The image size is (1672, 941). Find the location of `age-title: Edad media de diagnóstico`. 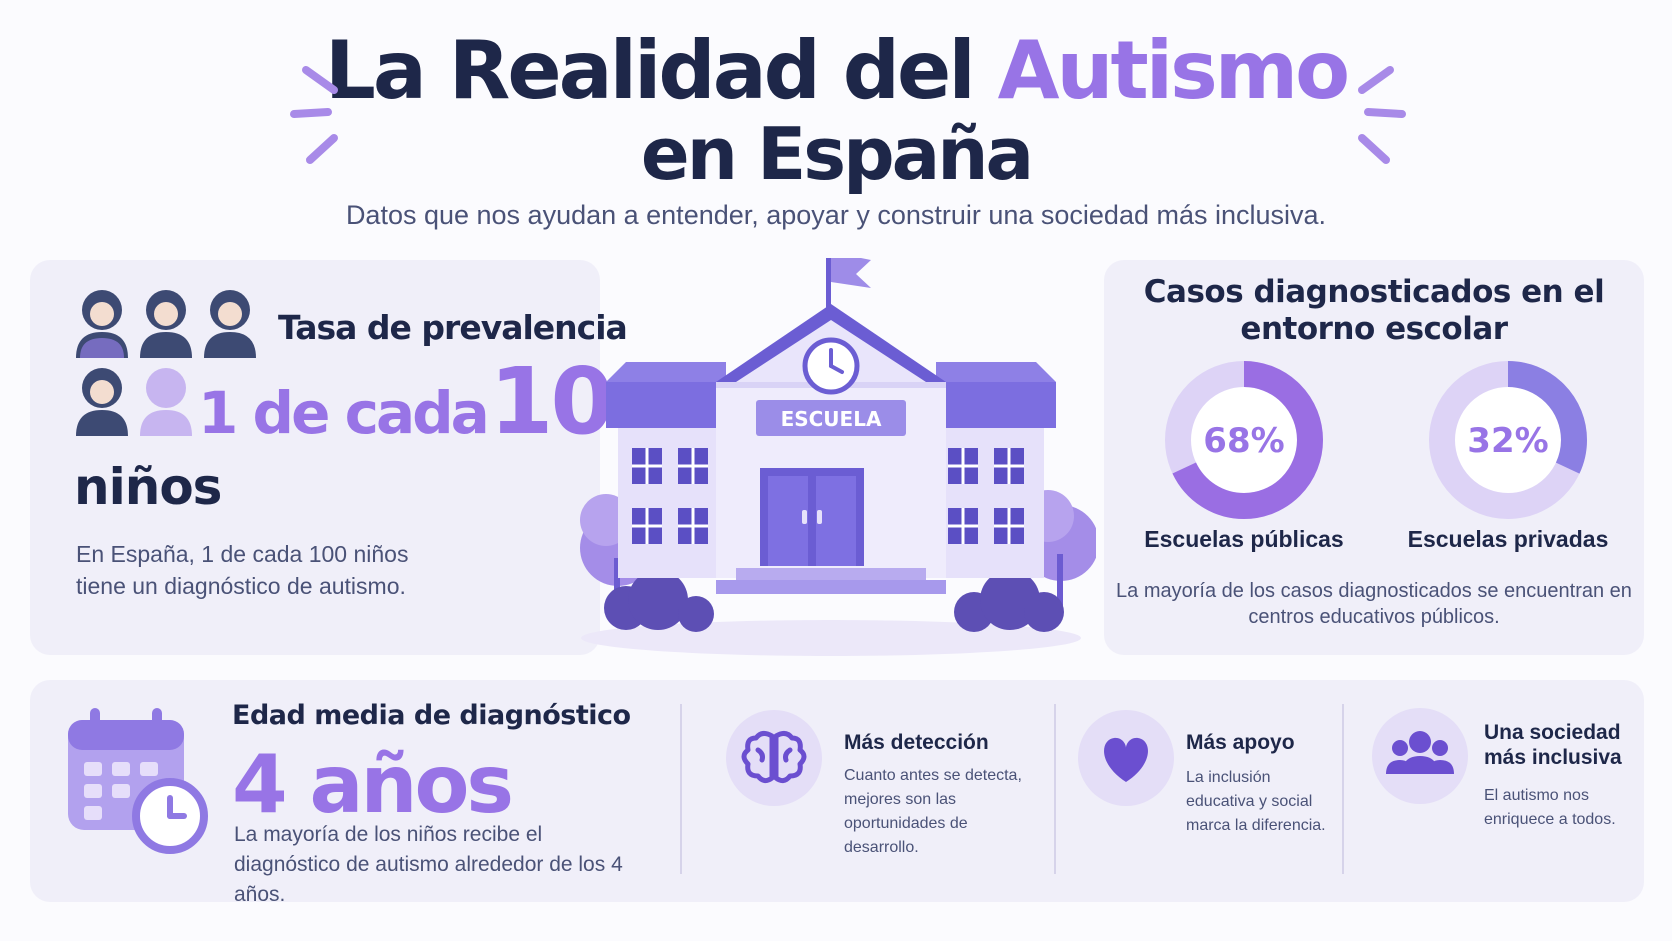

age-title: Edad media de diagnóstico is located at coordinates (431, 715).